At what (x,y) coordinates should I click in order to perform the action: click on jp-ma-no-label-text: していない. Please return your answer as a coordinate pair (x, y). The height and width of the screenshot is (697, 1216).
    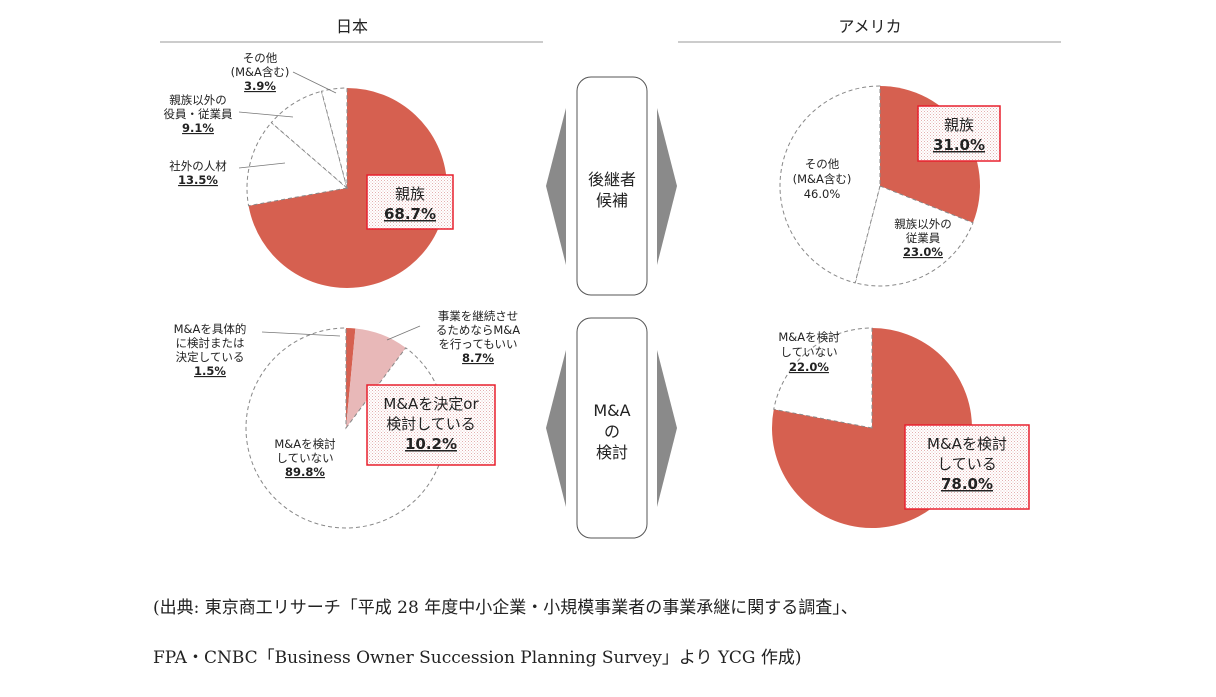
    Looking at the image, I should click on (304, 458).